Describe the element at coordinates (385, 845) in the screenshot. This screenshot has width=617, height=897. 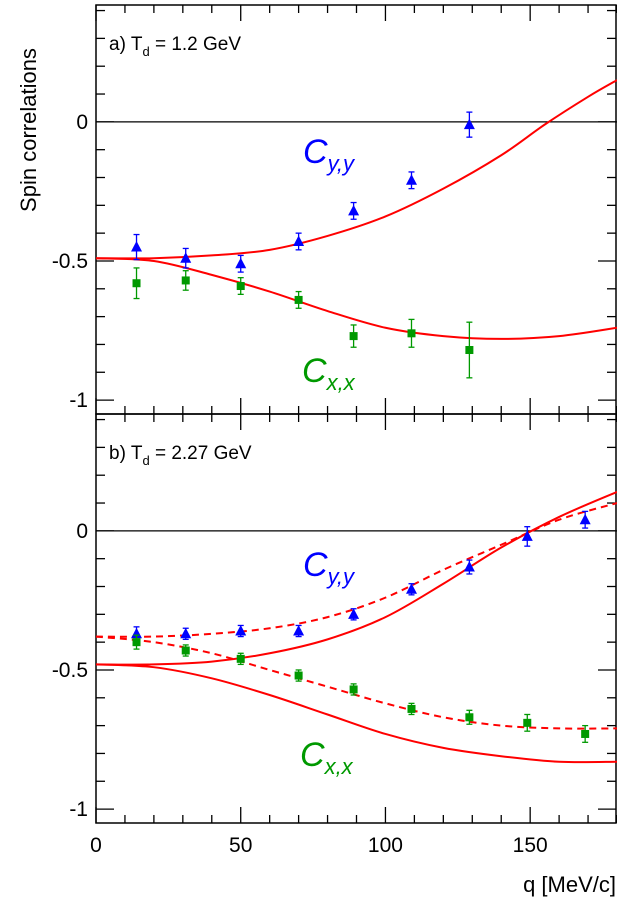
I see `x-tick-label: 100` at that location.